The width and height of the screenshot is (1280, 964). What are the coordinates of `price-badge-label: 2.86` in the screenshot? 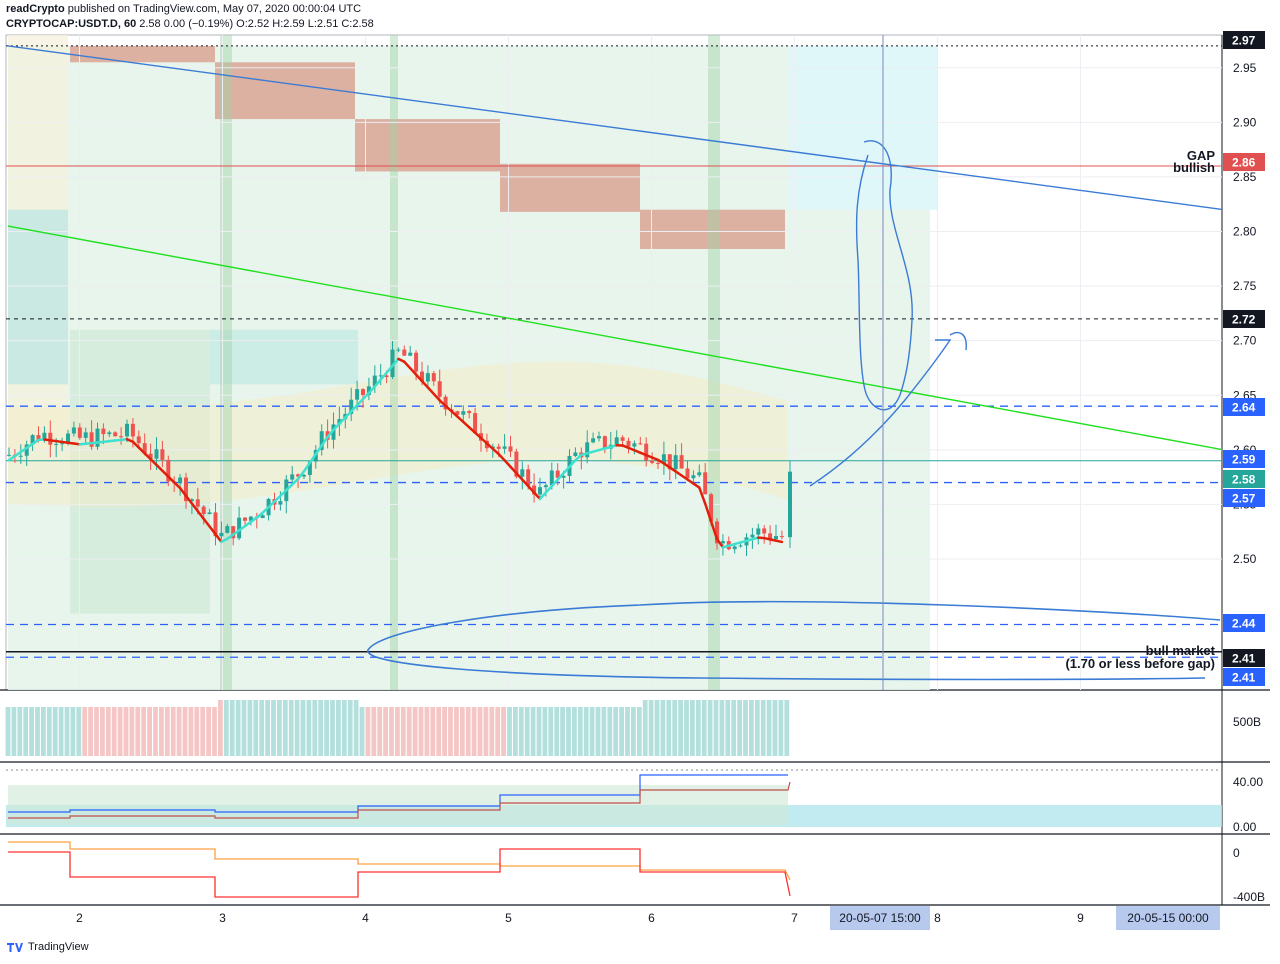 It's located at (1244, 163).